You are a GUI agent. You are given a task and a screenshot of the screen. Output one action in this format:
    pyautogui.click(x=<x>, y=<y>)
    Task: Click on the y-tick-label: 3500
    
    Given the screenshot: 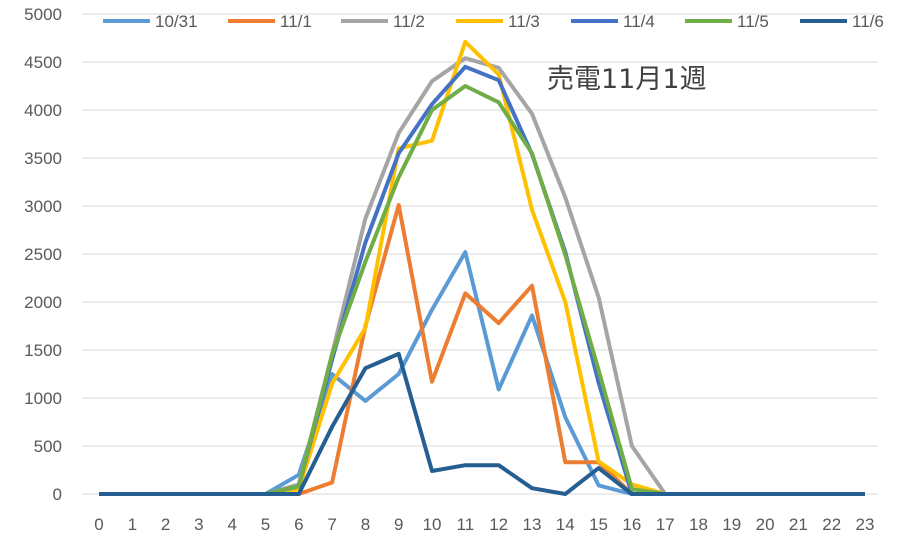 What is the action you would take?
    pyautogui.click(x=43, y=158)
    